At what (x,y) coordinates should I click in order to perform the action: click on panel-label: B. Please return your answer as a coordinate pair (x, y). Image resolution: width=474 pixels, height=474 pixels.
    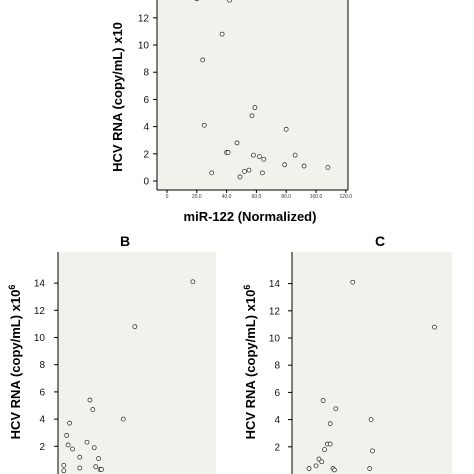
    Looking at the image, I should click on (125, 241).